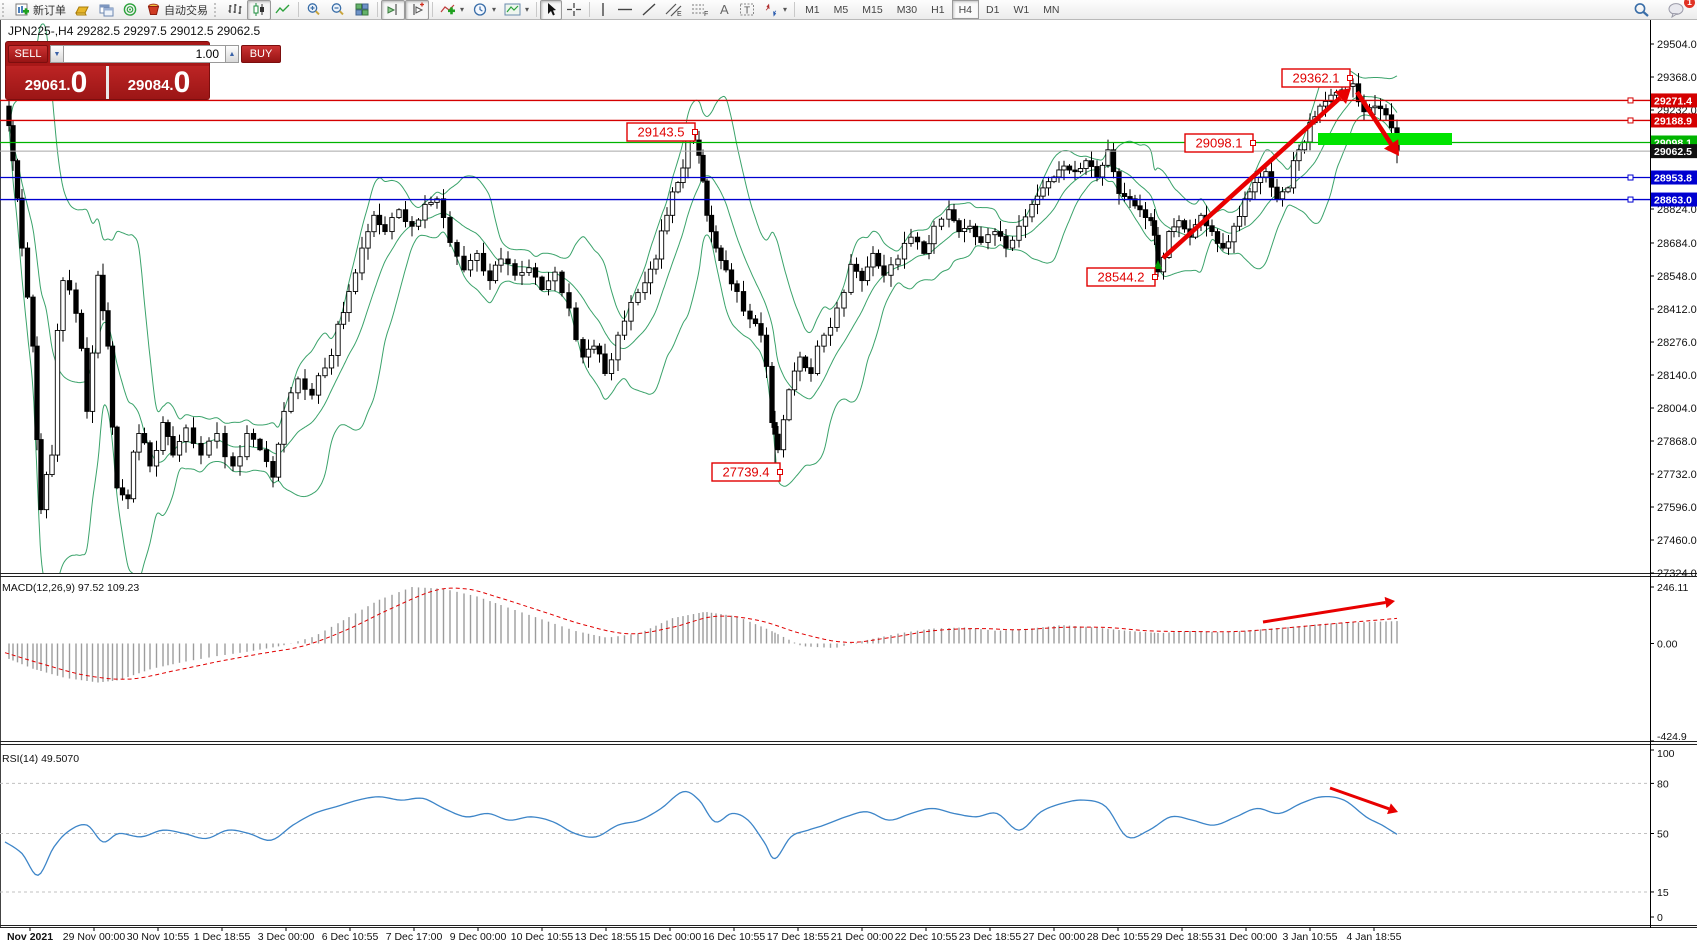 This screenshot has width=1697, height=944. I want to click on zoom-in-button, so click(314, 10).